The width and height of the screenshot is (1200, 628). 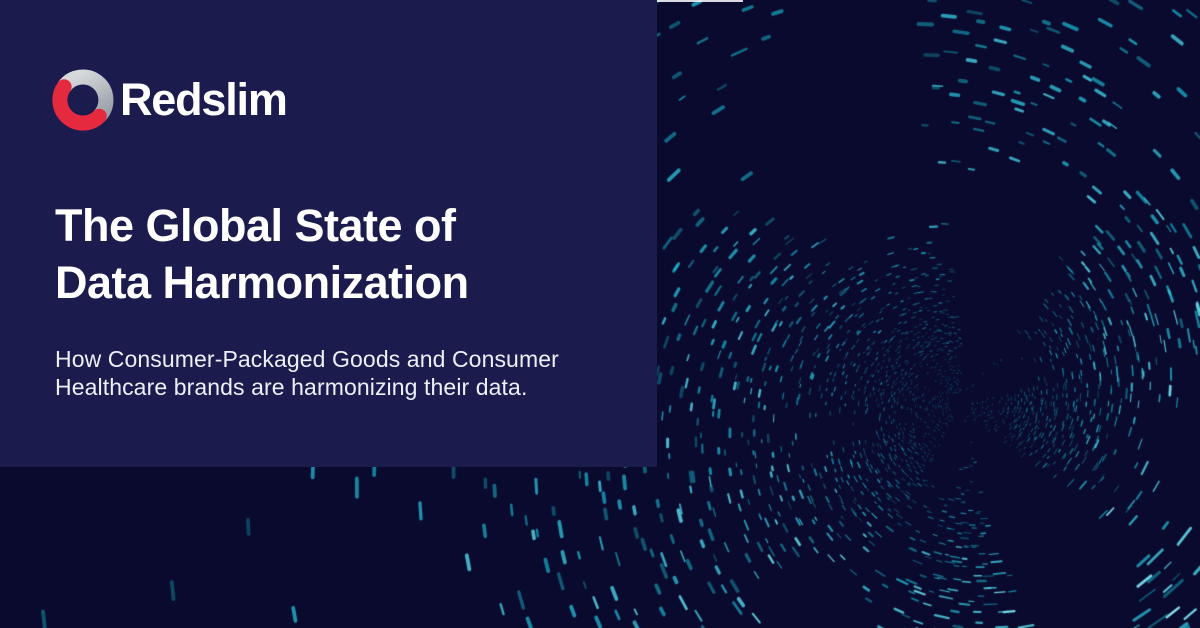 I want to click on redslim-ring-icon, so click(x=83, y=100).